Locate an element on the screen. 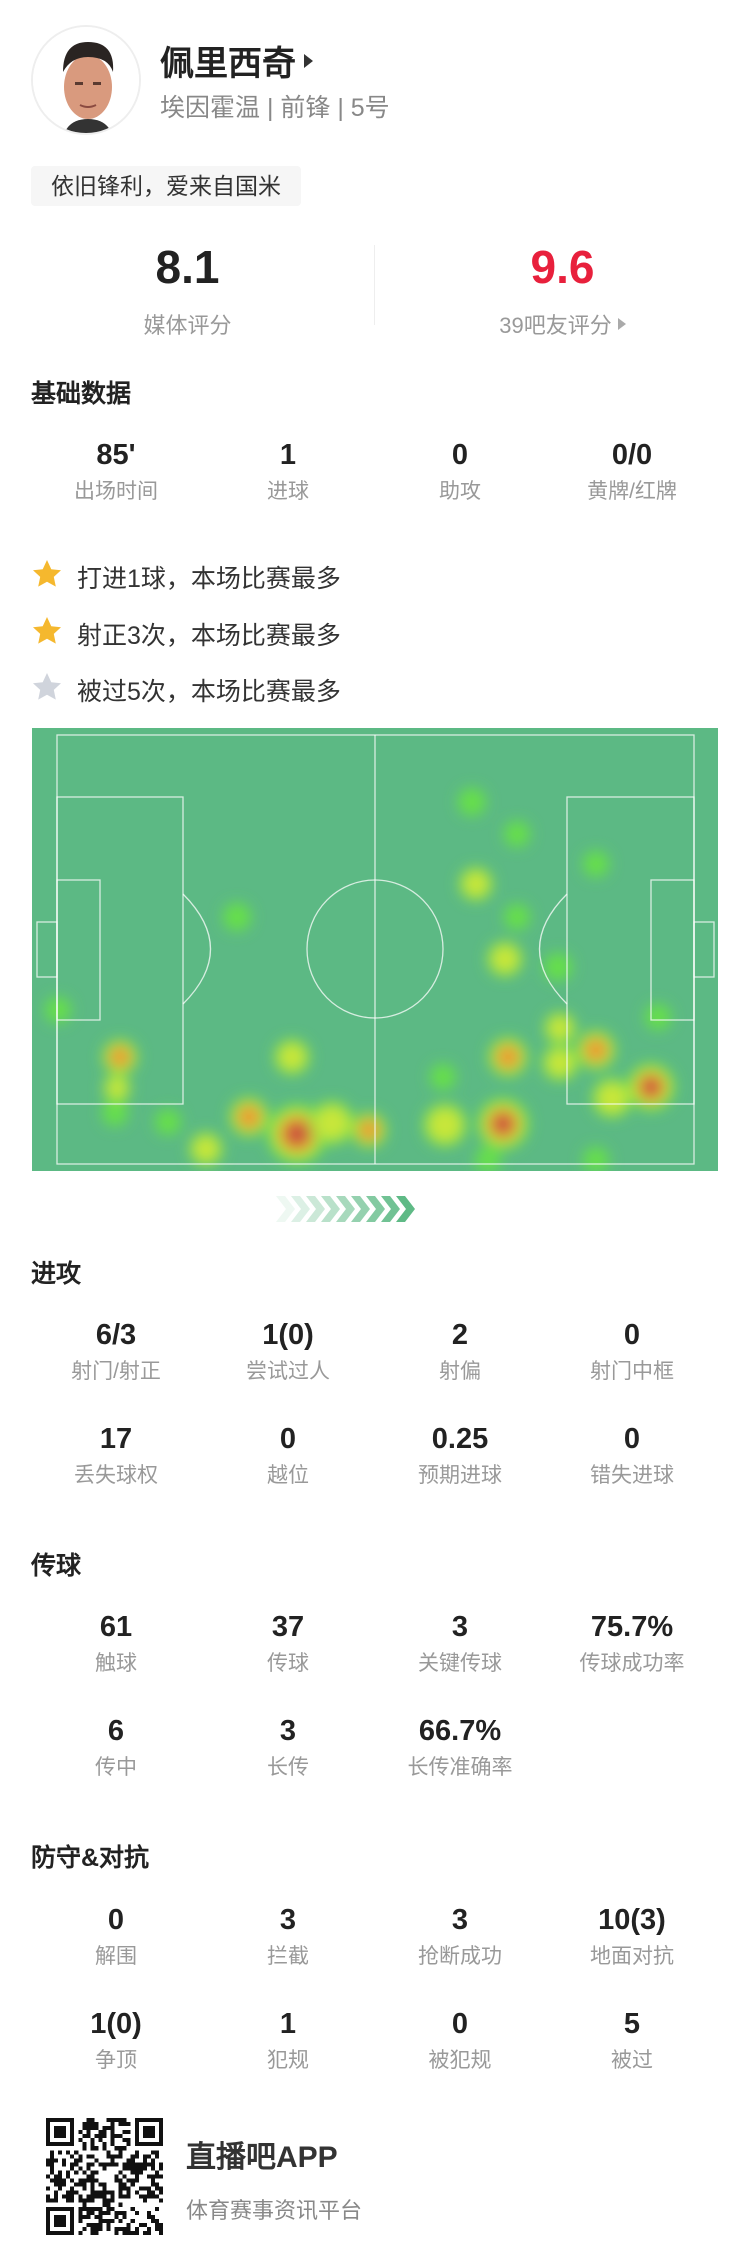 The height and width of the screenshot is (2265, 750). fan-rating: 9.6 39吧友评分 is located at coordinates (562, 290).